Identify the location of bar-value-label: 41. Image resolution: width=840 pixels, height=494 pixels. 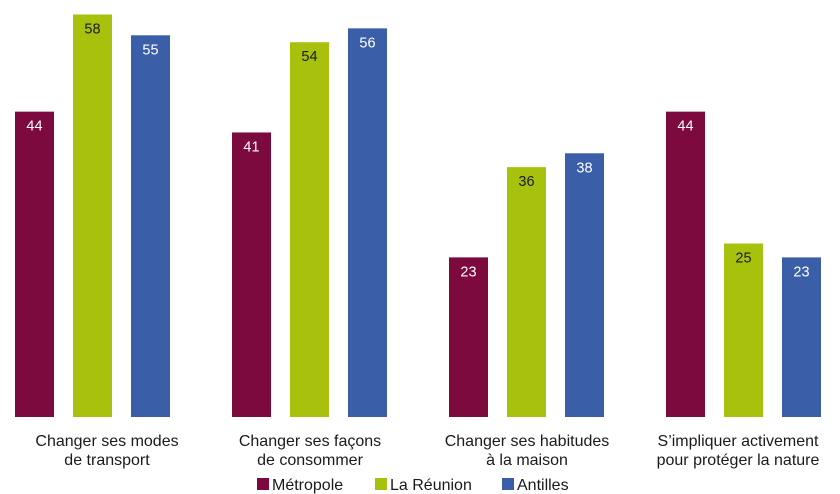
(251, 147).